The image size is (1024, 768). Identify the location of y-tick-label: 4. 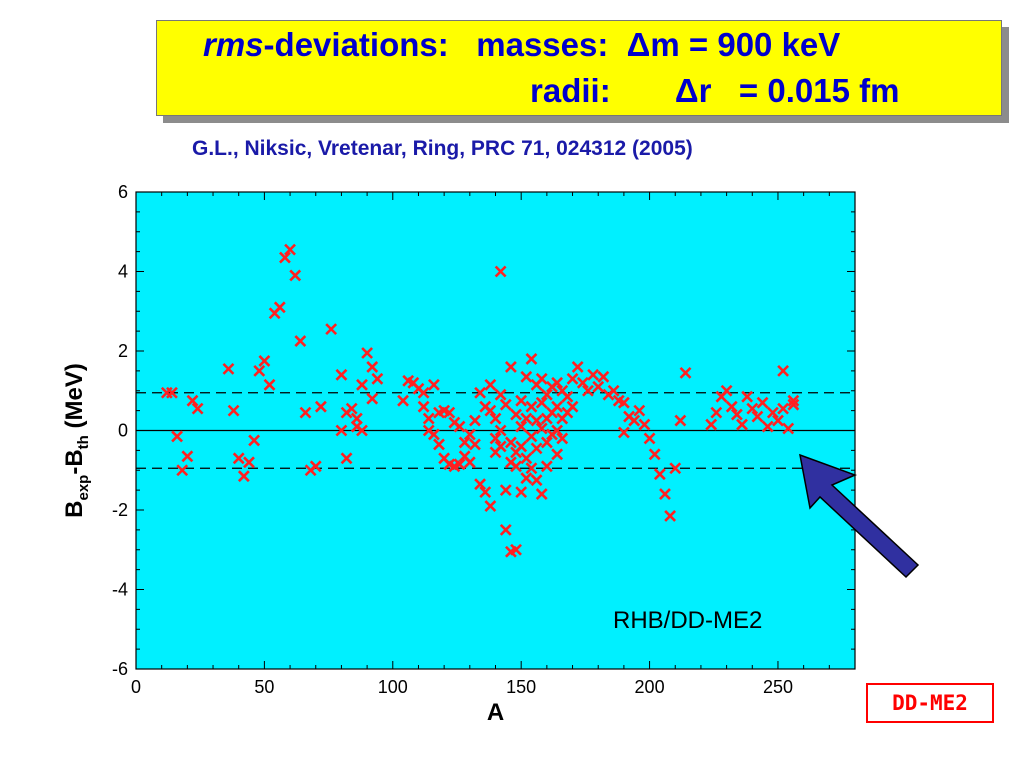
(123, 272).